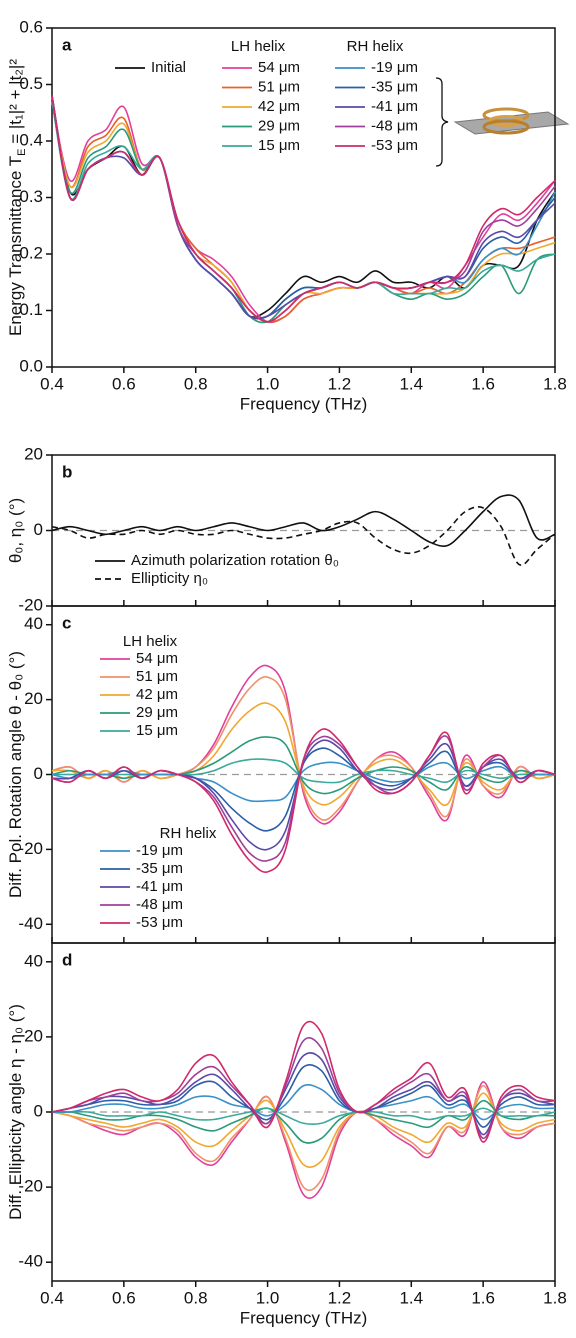 This screenshot has height=1338, width=576. What do you see at coordinates (31, 26) in the screenshot?
I see `y-tick-label: 0.6` at bounding box center [31, 26].